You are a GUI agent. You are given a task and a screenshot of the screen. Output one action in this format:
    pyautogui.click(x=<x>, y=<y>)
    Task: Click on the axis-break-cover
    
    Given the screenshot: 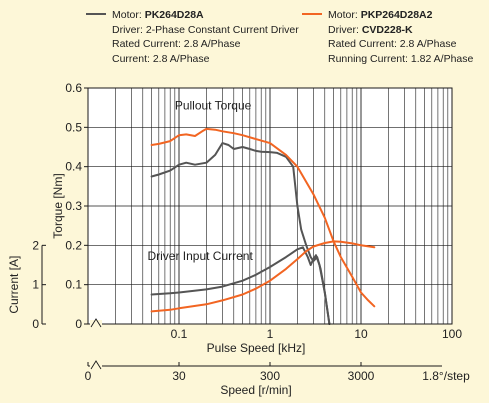 What is the action you would take?
    pyautogui.click(x=96, y=324)
    